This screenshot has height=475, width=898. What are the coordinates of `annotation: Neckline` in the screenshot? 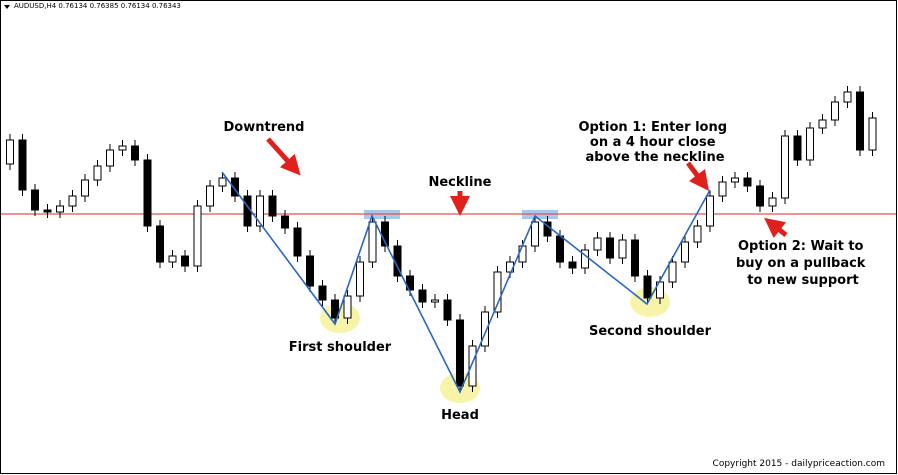 It's located at (459, 182).